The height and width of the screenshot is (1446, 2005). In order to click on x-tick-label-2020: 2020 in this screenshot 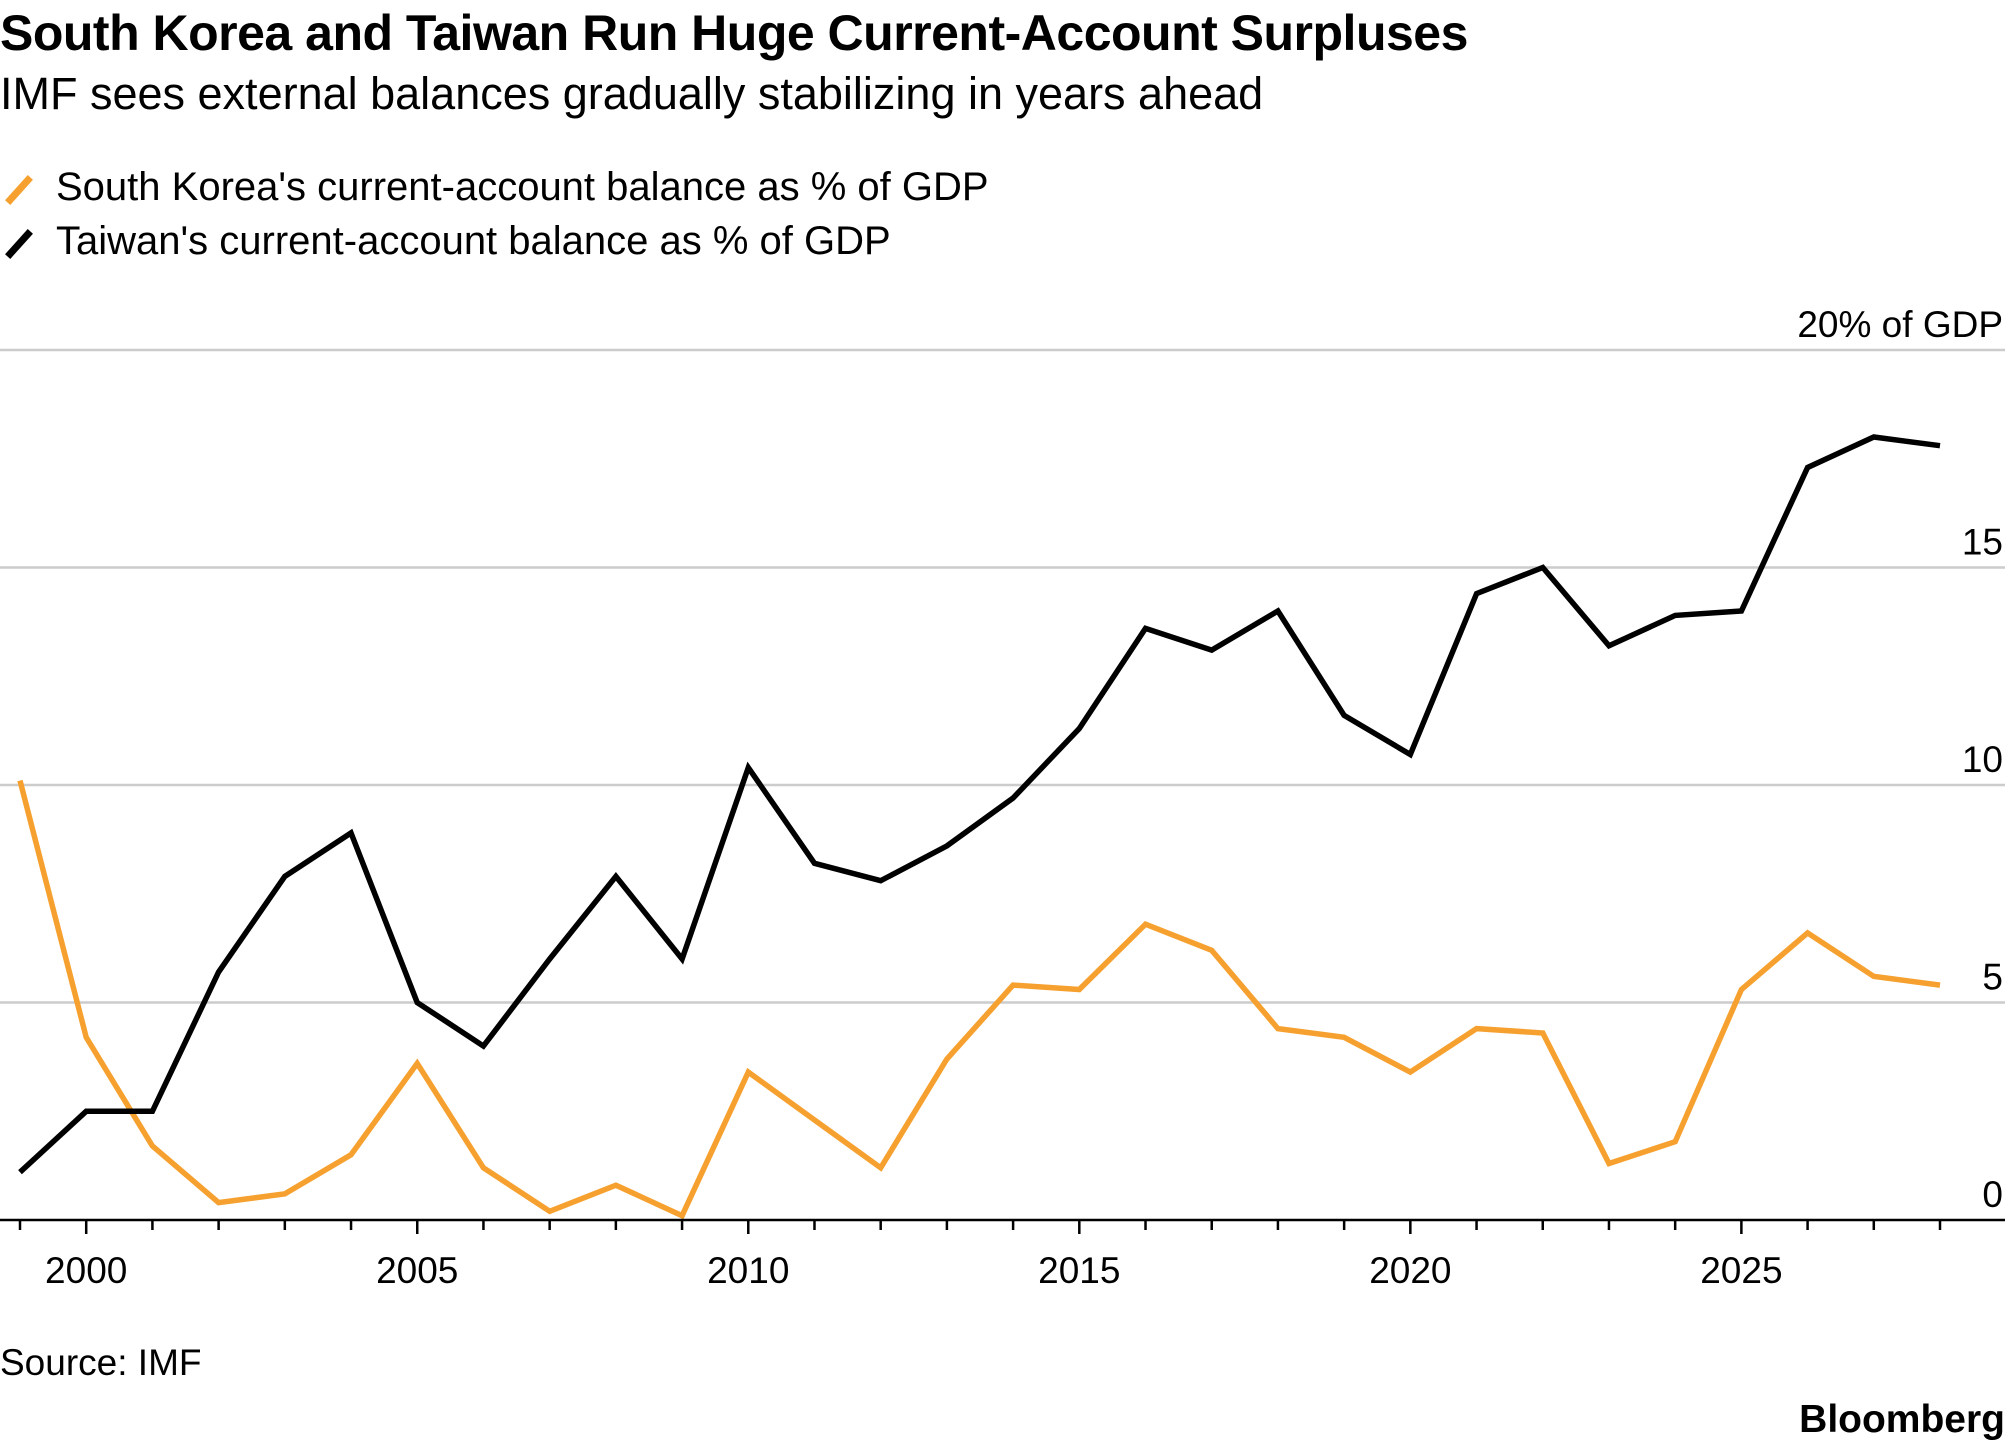, I will do `click(1410, 1270)`.